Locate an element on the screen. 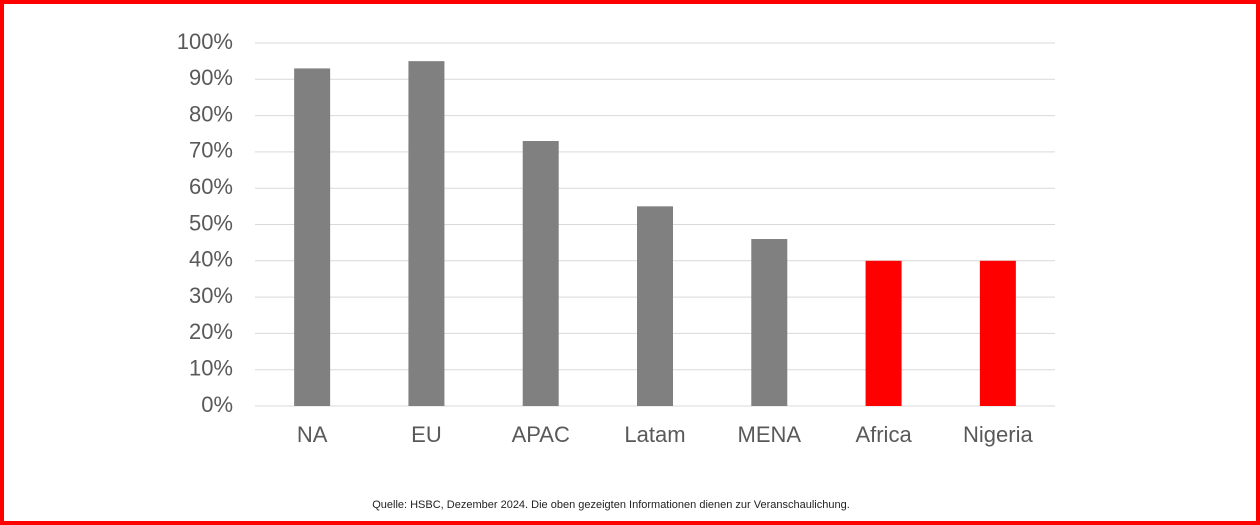 This screenshot has width=1260, height=525. y-tick-label: 80% is located at coordinates (211, 113).